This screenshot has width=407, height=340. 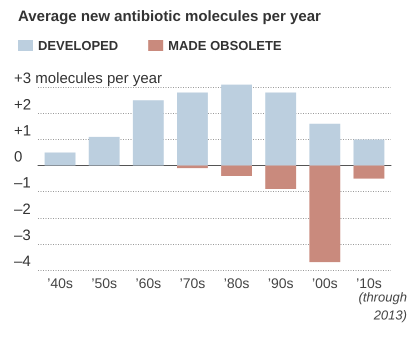 I want to click on legend-label: MADE OBSOLETE, so click(x=225, y=45).